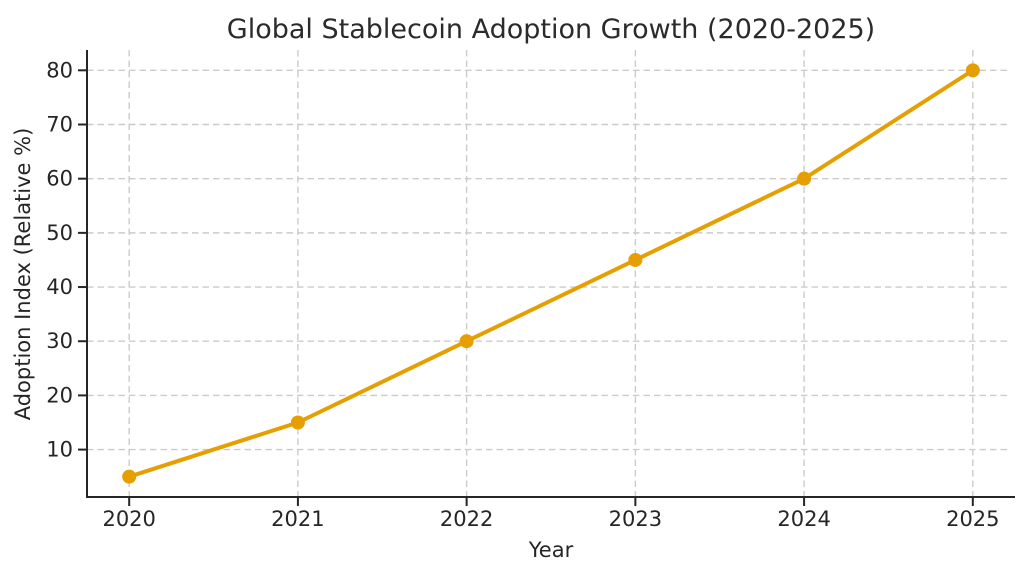  I want to click on y-axis-label: Adoption Index (Relative %), so click(23, 274).